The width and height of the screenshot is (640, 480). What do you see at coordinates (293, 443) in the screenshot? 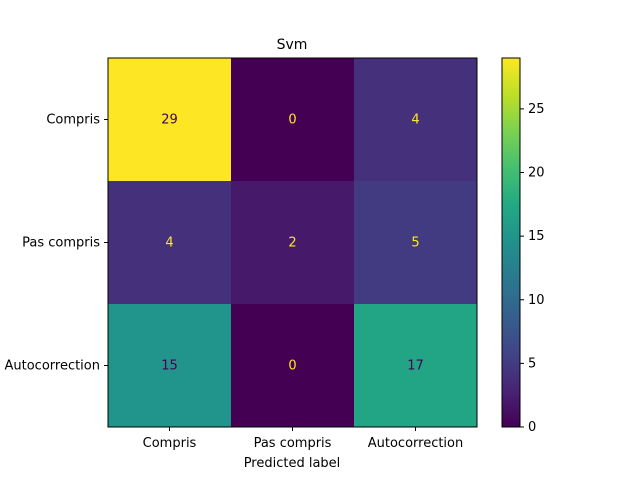
I see `x-tick-label: Pas compris` at bounding box center [293, 443].